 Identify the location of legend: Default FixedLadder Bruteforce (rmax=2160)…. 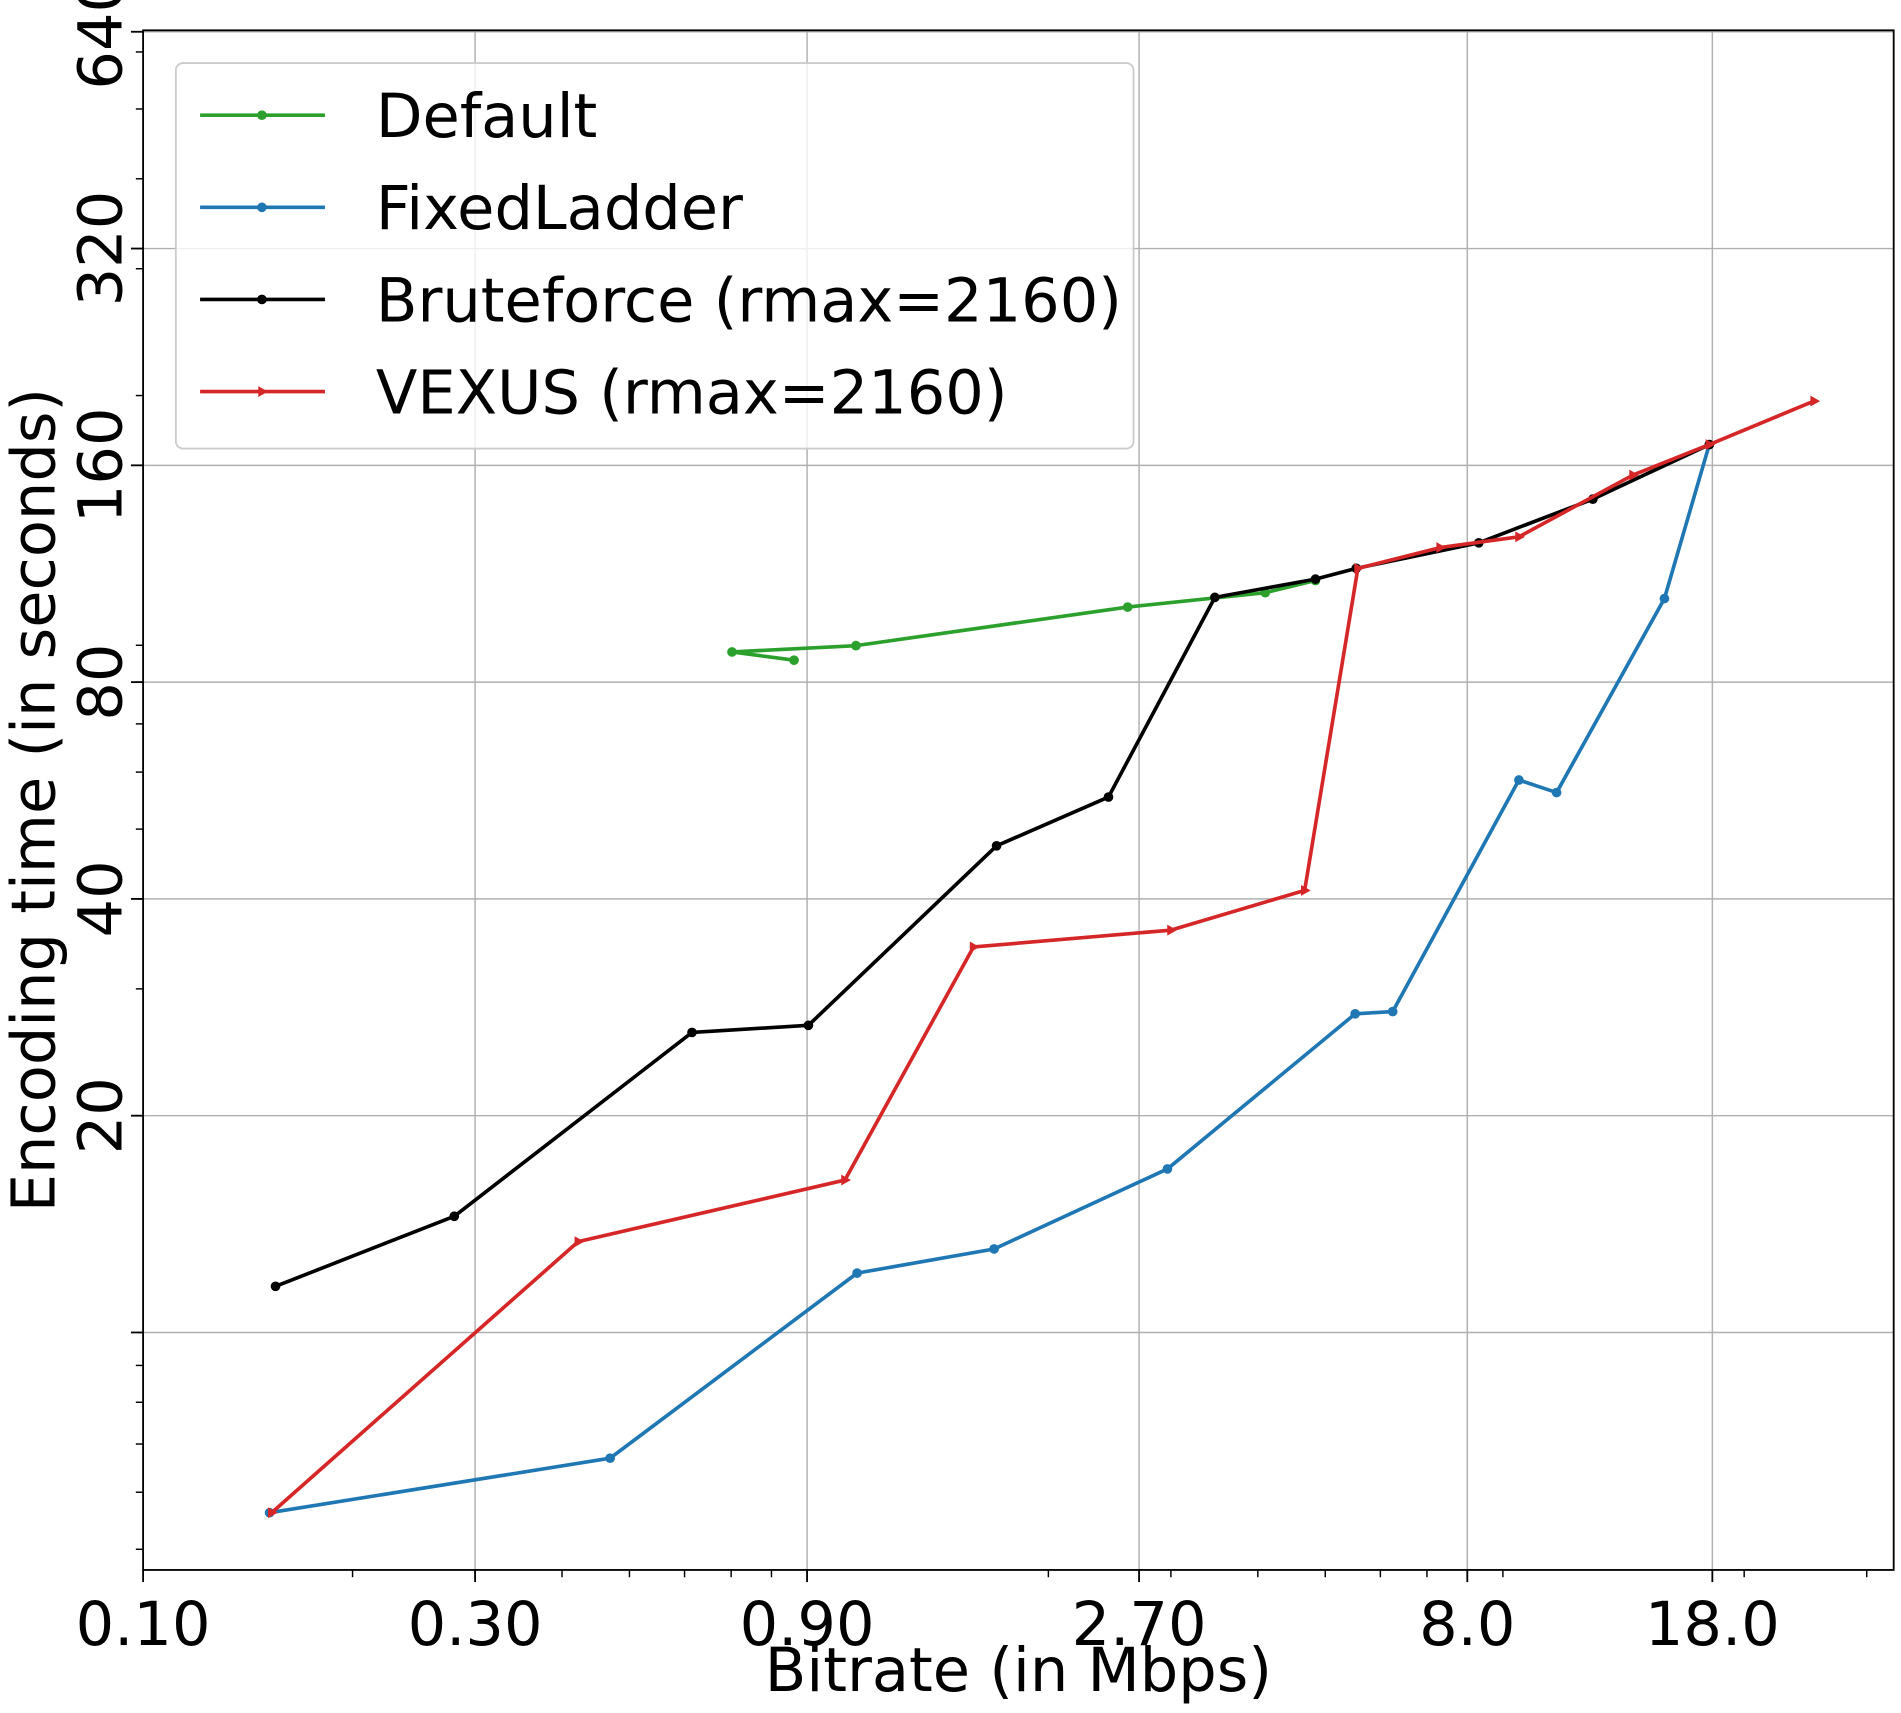
(654, 256).